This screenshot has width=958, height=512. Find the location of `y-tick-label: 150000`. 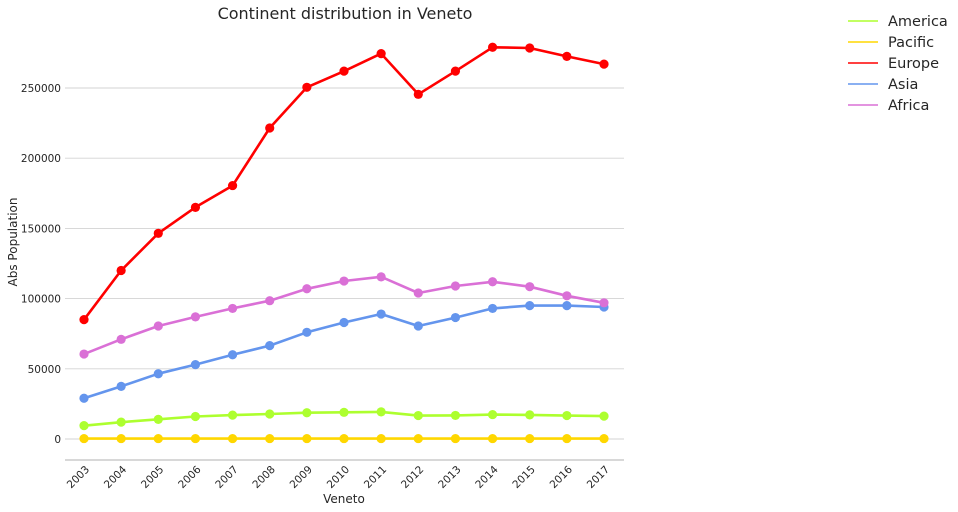

y-tick-label: 150000 is located at coordinates (41, 229).